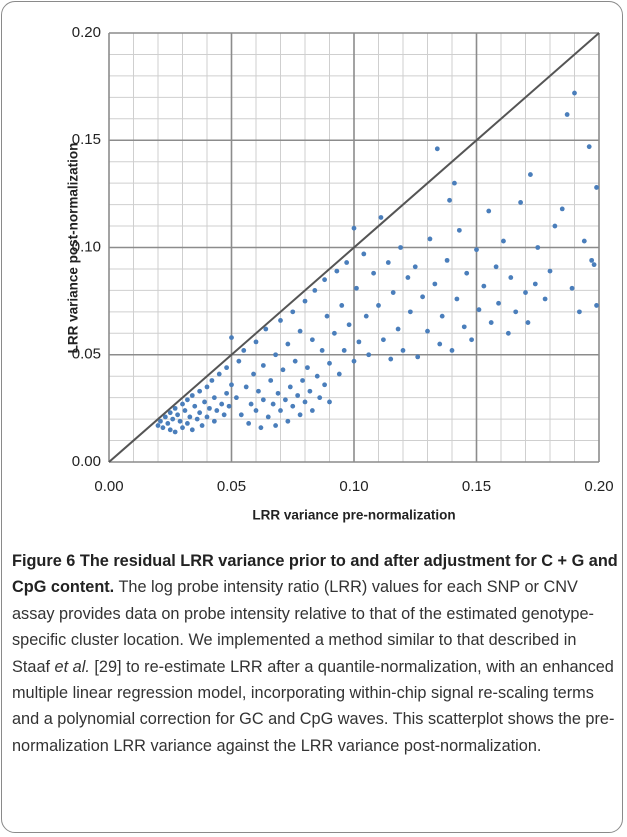 Image resolution: width=627 pixels, height=837 pixels. What do you see at coordinates (108, 486) in the screenshot?
I see `x-tick-label: 0.00` at bounding box center [108, 486].